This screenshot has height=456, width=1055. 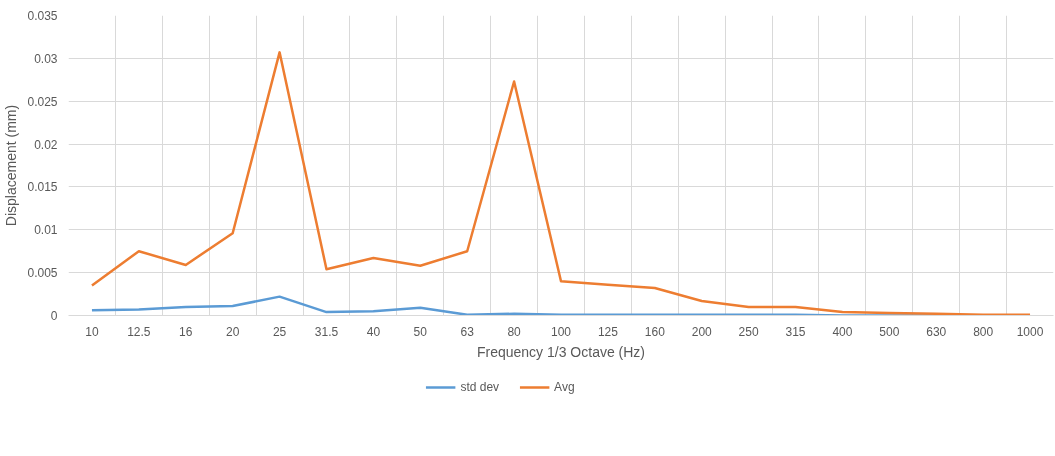 I want to click on y-tick-label: 0.025, so click(x=42, y=101).